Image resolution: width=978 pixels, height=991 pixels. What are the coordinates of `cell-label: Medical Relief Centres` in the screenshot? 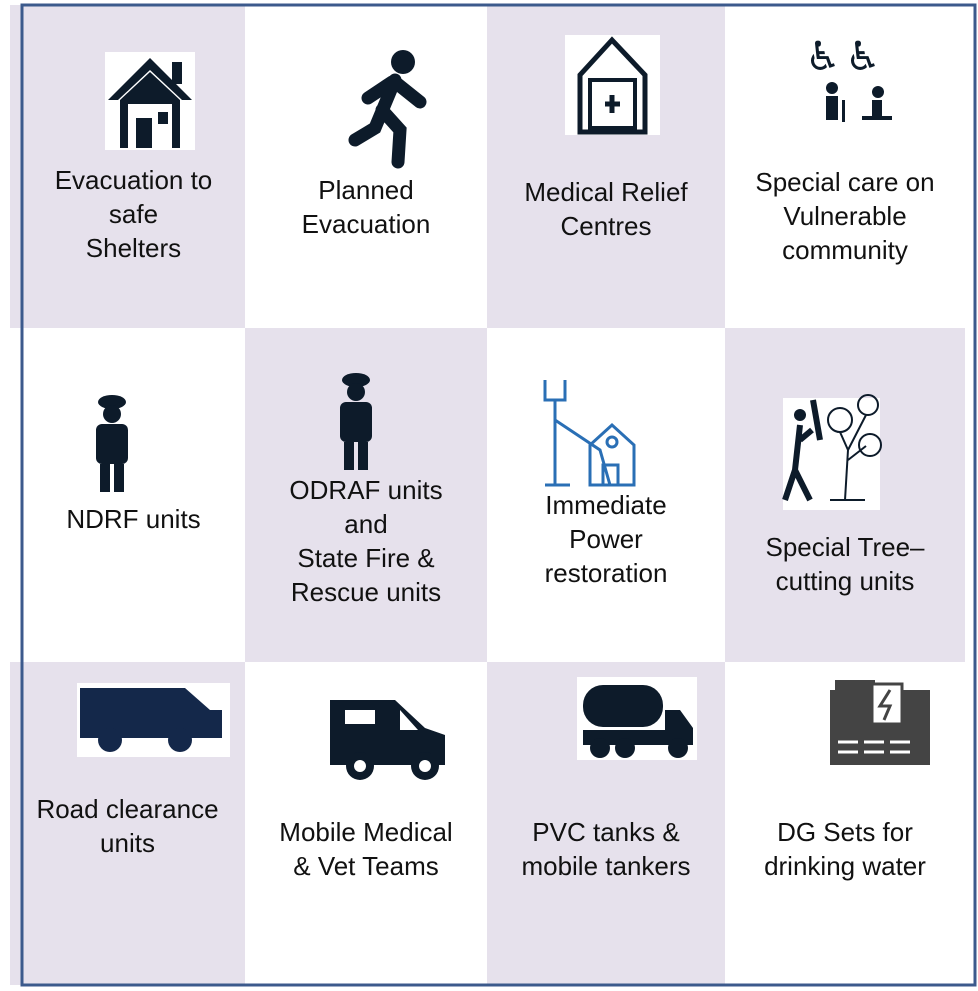 It's located at (606, 209).